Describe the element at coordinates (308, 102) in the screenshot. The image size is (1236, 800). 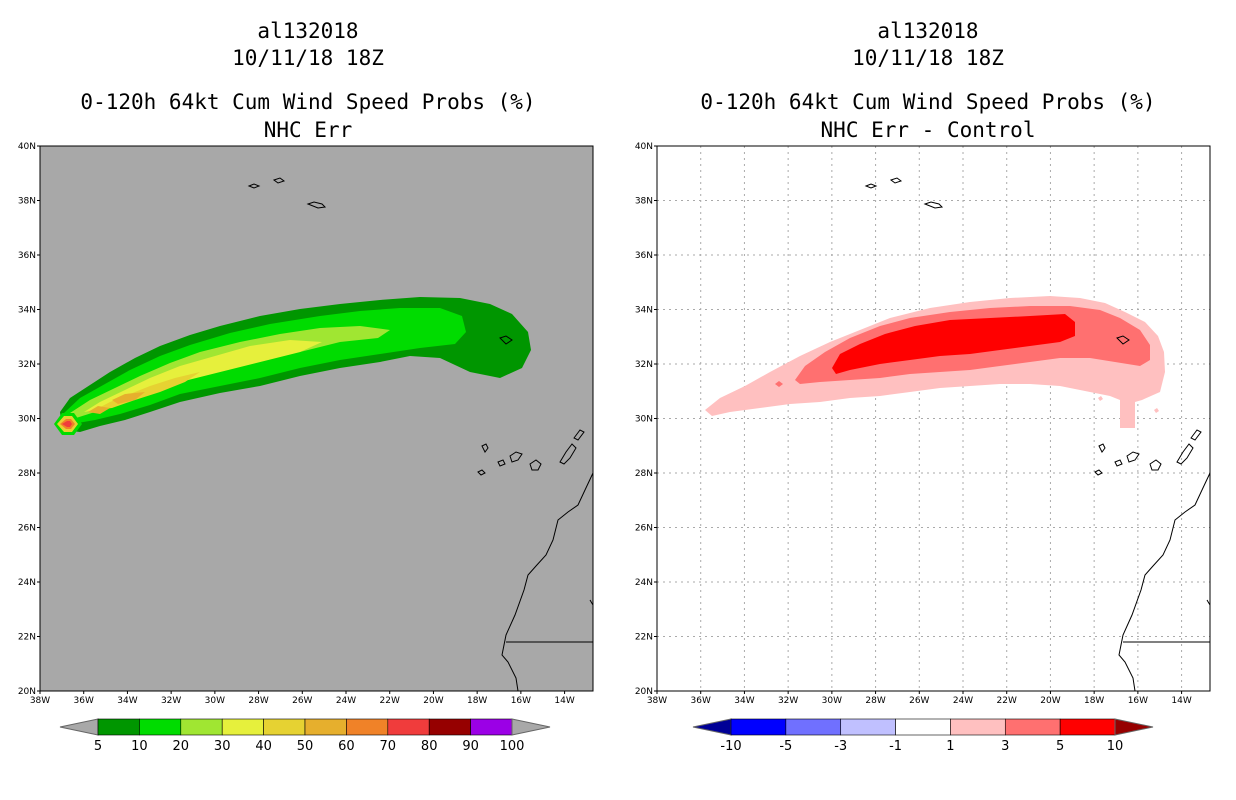
I see `panel1-product-title: 0-120h 64kt Cum Wind Speed Probs (%)` at that location.